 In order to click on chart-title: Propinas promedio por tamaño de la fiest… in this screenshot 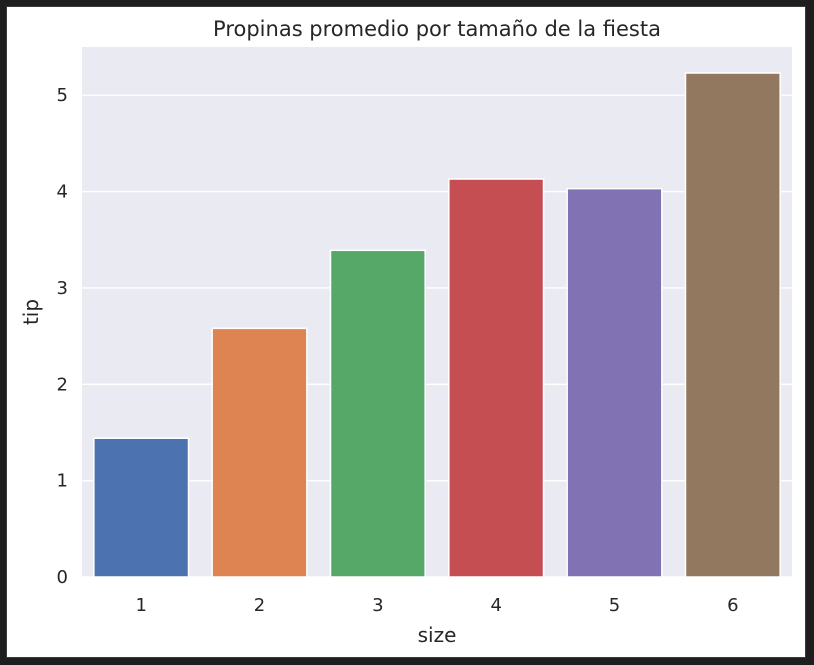, I will do `click(437, 29)`.